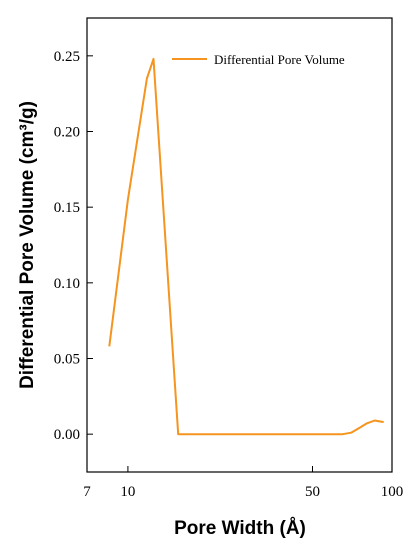 The image size is (420, 550). I want to click on x-axis-ticks: 7 10 50 100, so click(243, 483).